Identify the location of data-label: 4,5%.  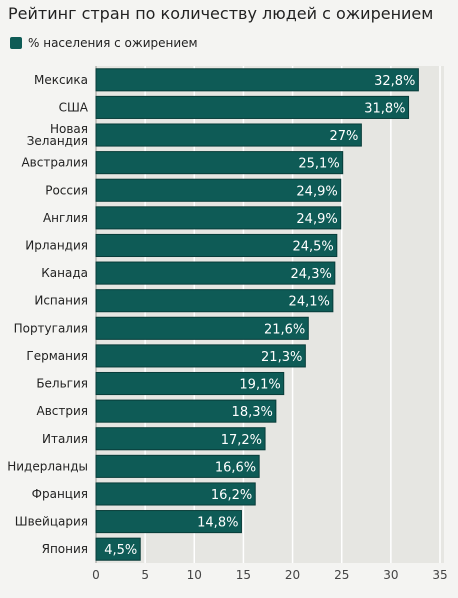
(120, 550).